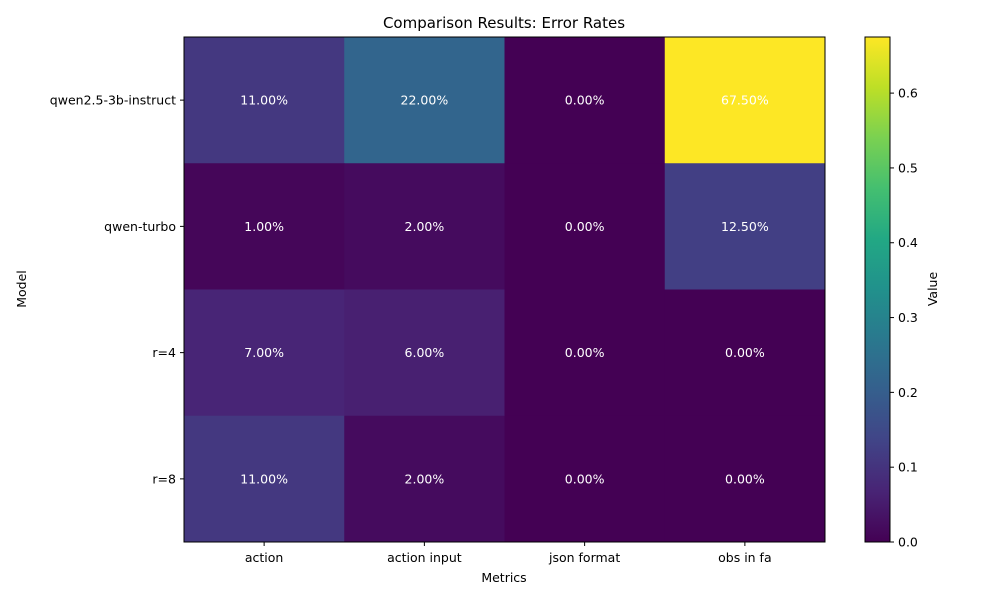 The width and height of the screenshot is (1000, 600). What do you see at coordinates (508, 553) in the screenshot?
I see `x-axis-ticks: action action input json format obs in fa` at bounding box center [508, 553].